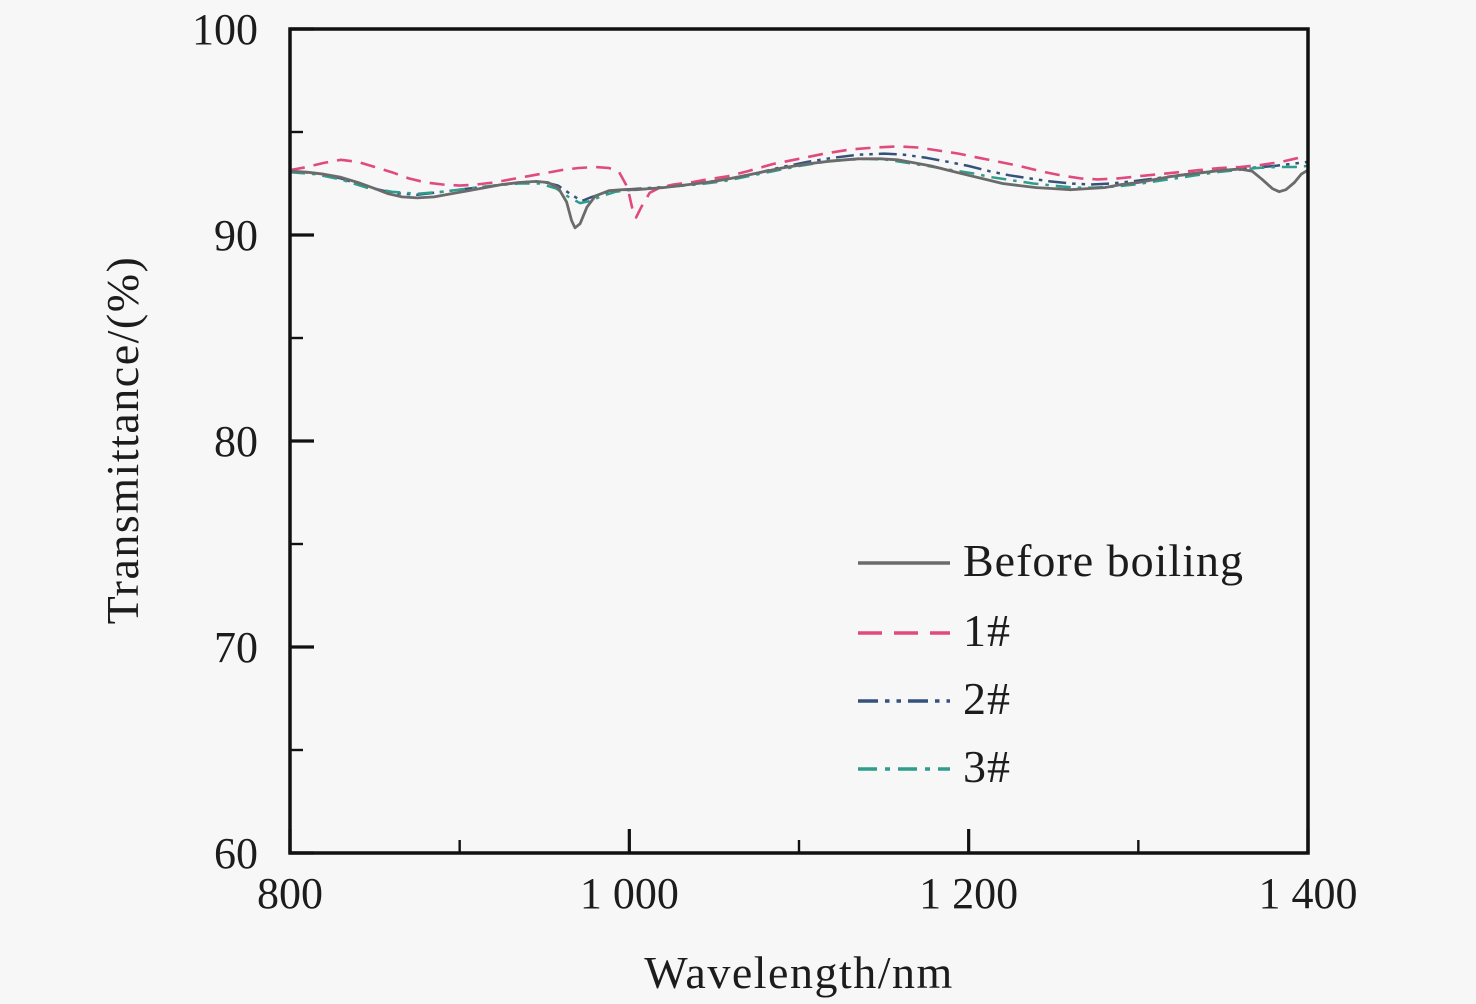 Image resolution: width=1476 pixels, height=1004 pixels. What do you see at coordinates (236, 647) in the screenshot?
I see `y-tick-label: 70` at bounding box center [236, 647].